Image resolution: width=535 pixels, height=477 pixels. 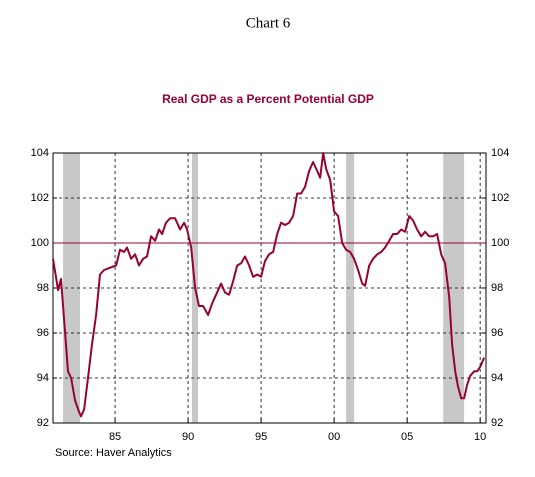 What do you see at coordinates (497, 378) in the screenshot?
I see `y2-tick-label: 94` at bounding box center [497, 378].